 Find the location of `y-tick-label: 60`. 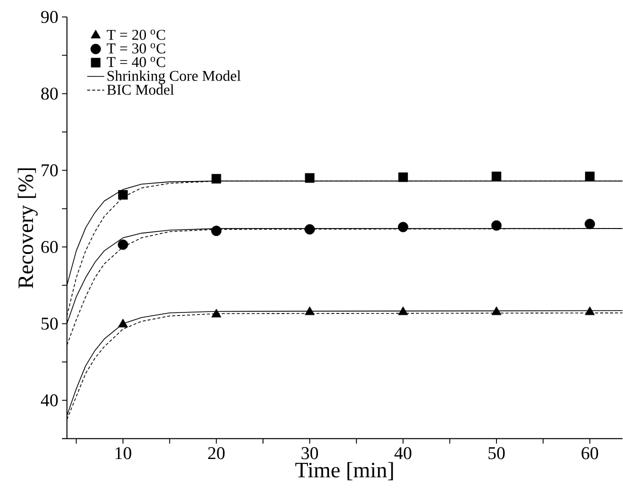

y-tick-label: 60 is located at coordinates (49, 247).